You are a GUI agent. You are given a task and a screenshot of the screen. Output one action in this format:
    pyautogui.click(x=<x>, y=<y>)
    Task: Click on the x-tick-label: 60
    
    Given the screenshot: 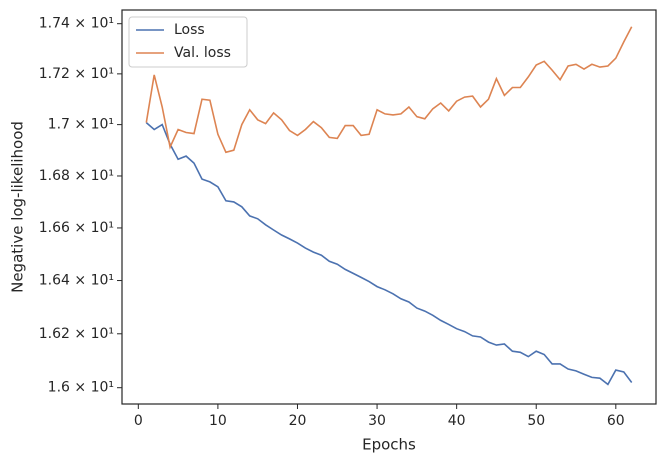 What is the action you would take?
    pyautogui.click(x=616, y=421)
    